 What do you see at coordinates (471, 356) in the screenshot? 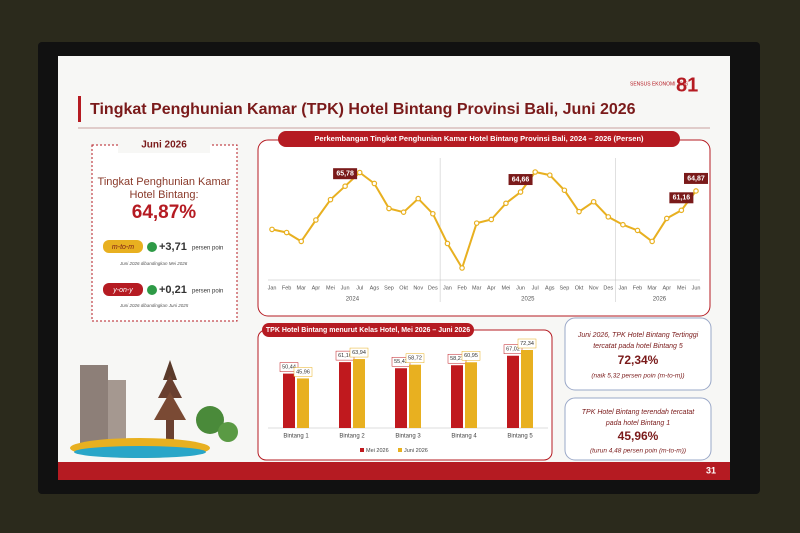
I see `value-label: 60,95` at bounding box center [471, 356].